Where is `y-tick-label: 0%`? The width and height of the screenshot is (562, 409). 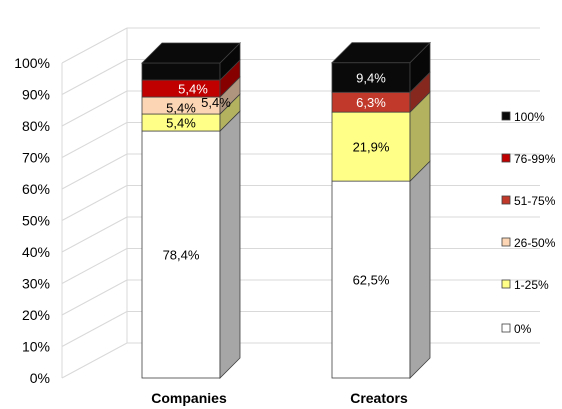 y-tick-label: 0% is located at coordinates (40, 378).